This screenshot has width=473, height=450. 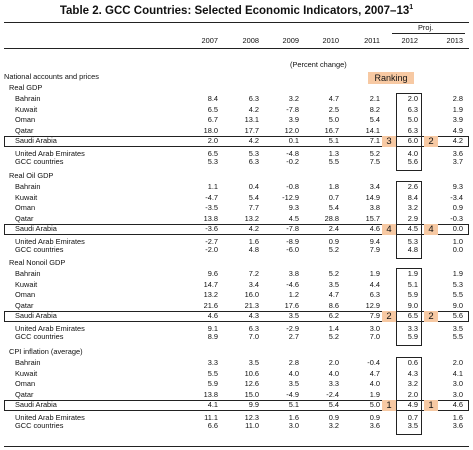 I want to click on rank-badge-2013: 2, so click(x=431, y=316).